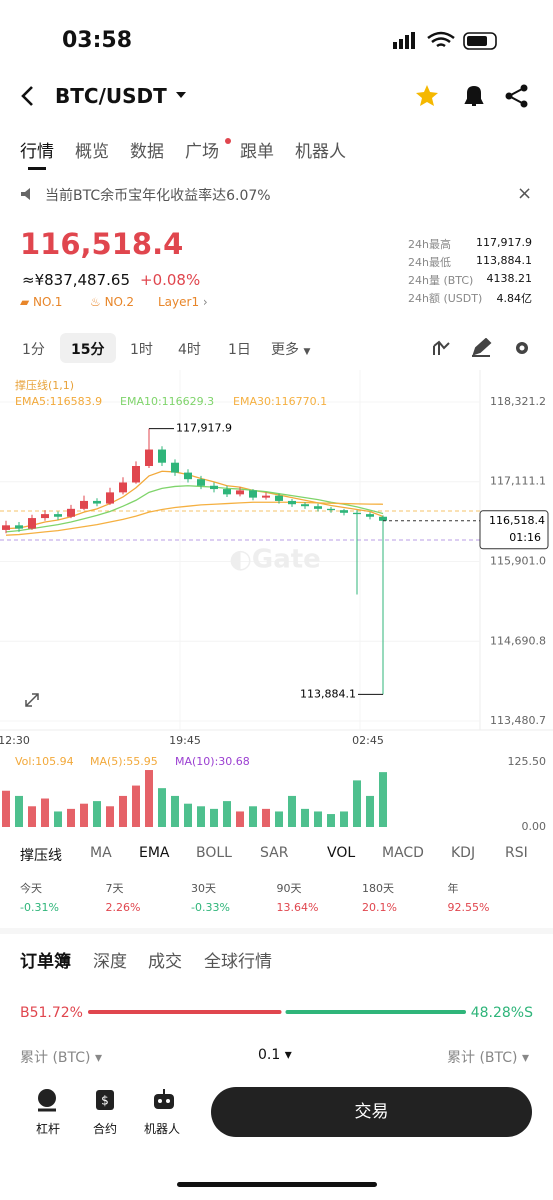  I want to click on y-tick-label: 114,690.8, so click(518, 640).